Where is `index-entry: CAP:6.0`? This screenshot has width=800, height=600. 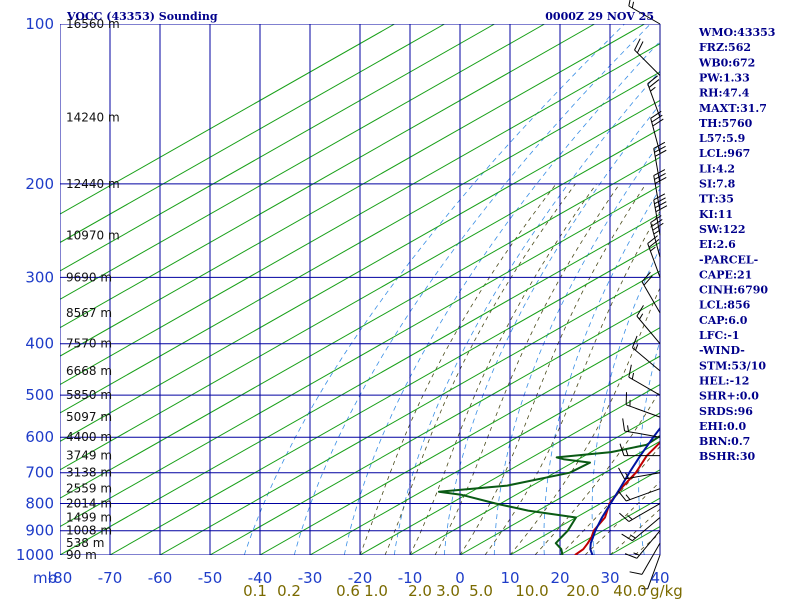
index-entry: CAP:6.0 is located at coordinates (723, 320).